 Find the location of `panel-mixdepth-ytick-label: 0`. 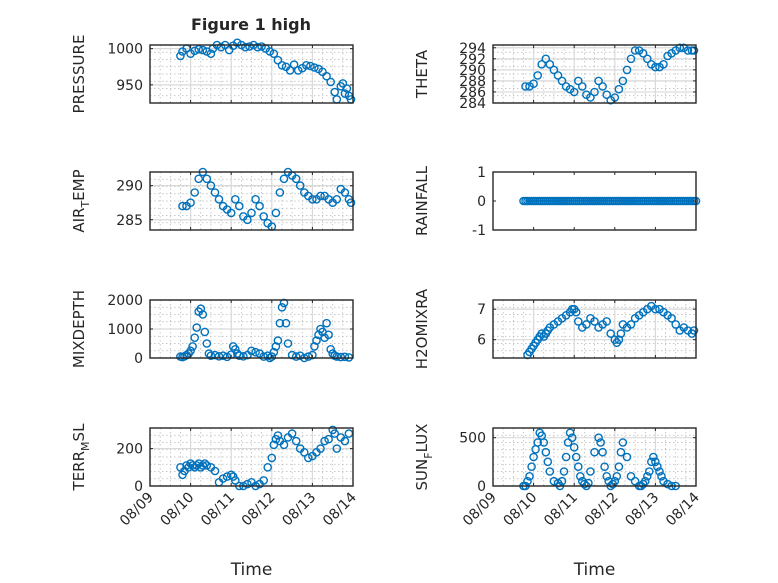

panel-mixdepth-ytick-label: 0 is located at coordinates (138, 359).